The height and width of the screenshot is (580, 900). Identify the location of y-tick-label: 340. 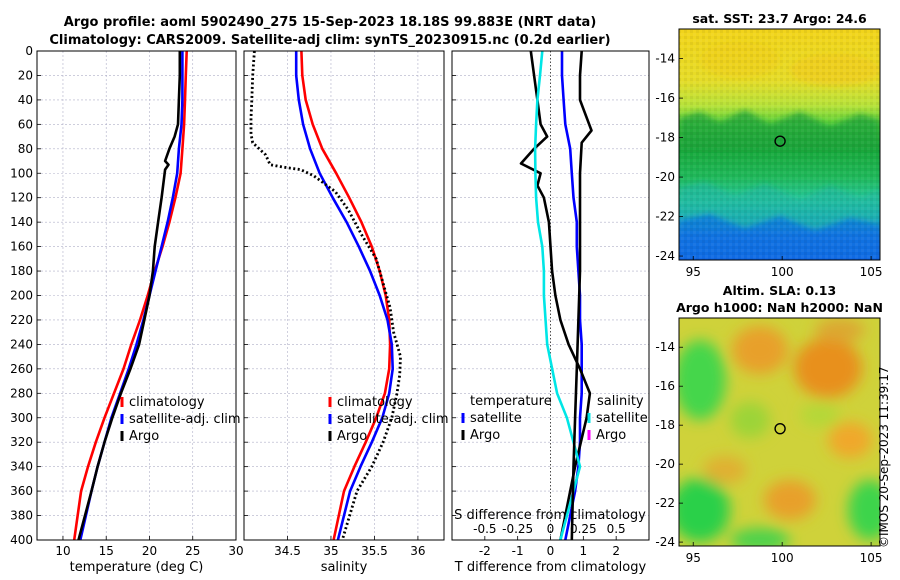
(21, 467).